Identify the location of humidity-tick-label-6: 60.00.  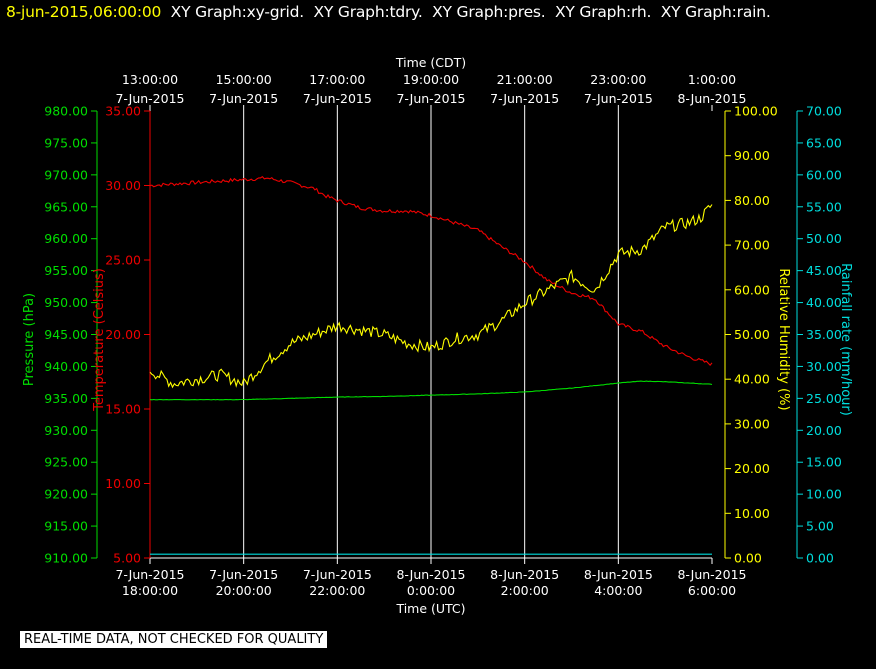
(752, 289).